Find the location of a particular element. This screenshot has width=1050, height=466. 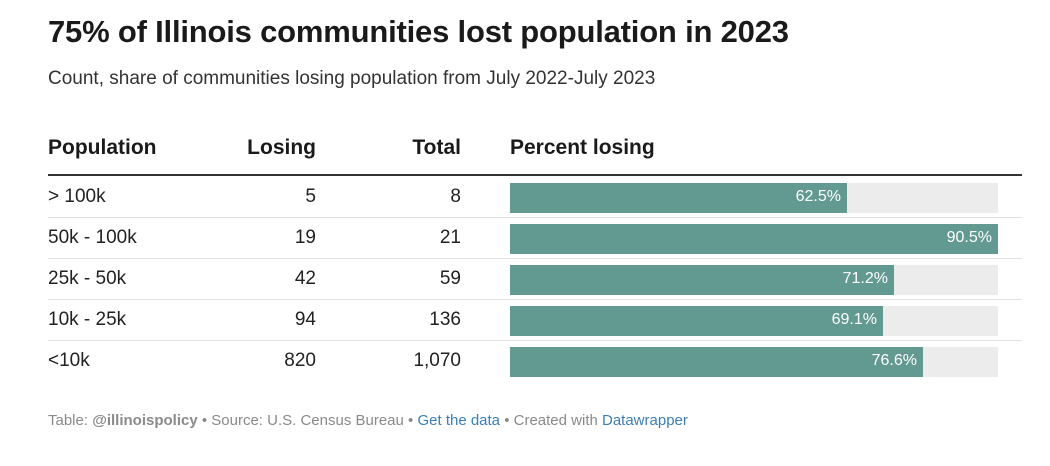

table-row: 50k - 100k 19 21 90.5% is located at coordinates (535, 238).